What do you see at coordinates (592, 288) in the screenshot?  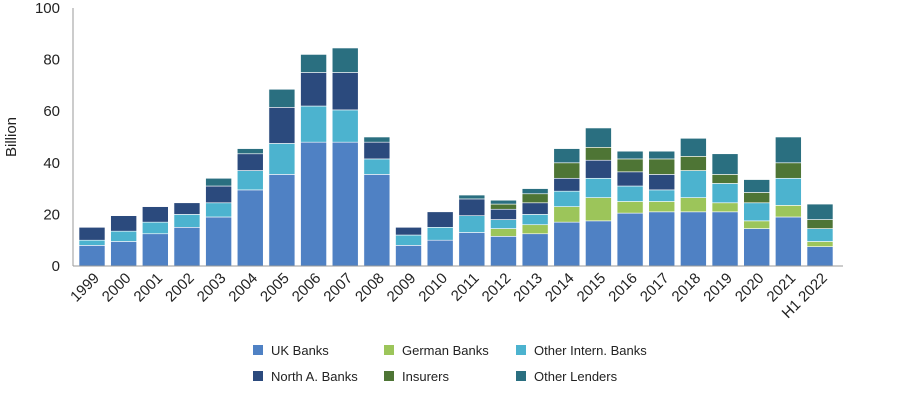 I see `x-tick-label: 2015` at bounding box center [592, 288].